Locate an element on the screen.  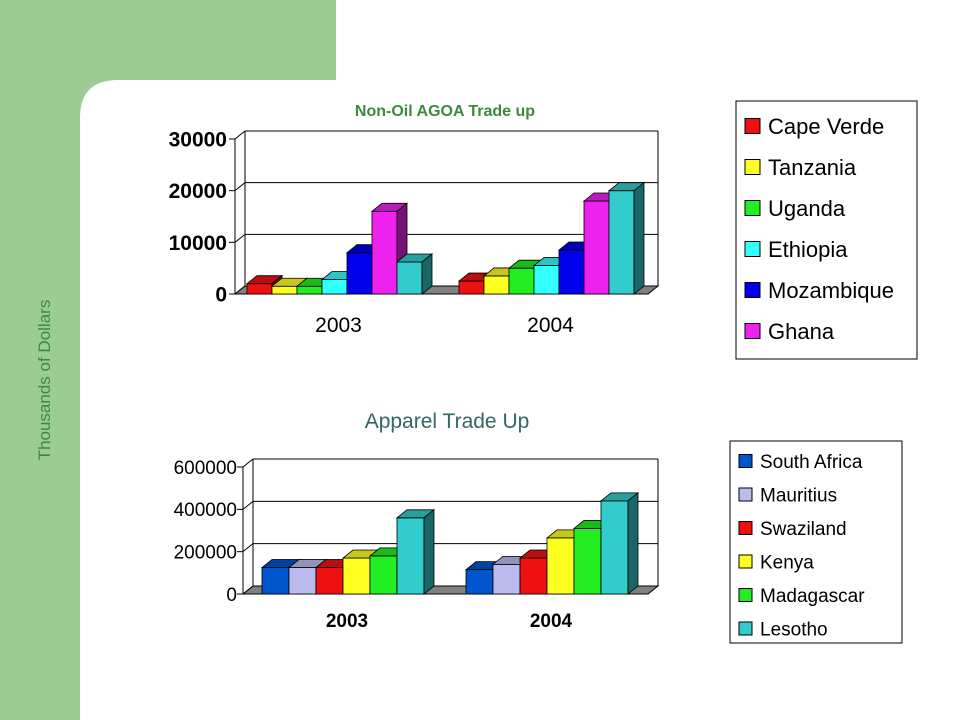
legend-label: Tanzania is located at coordinates (812, 167).